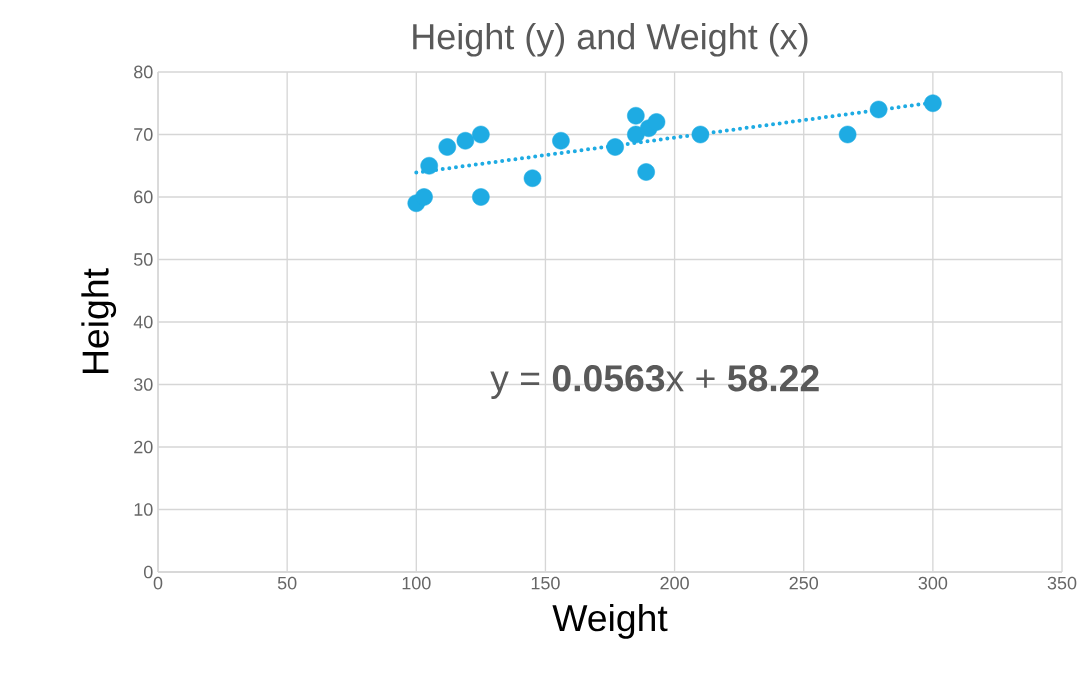 Image resolution: width=1080 pixels, height=678 pixels. What do you see at coordinates (143, 322) in the screenshot?
I see `y-tick-label: 40` at bounding box center [143, 322].